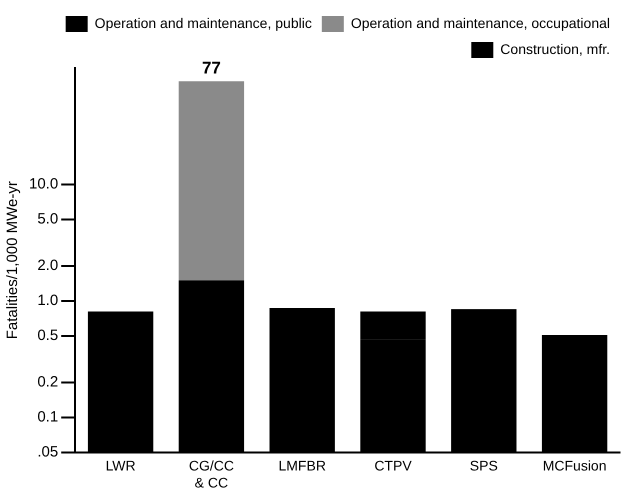 This screenshot has width=628, height=498. Describe the element at coordinates (13, 260) in the screenshot. I see `y-axis-title: Fatalities/1,000 MWe-yr` at that location.